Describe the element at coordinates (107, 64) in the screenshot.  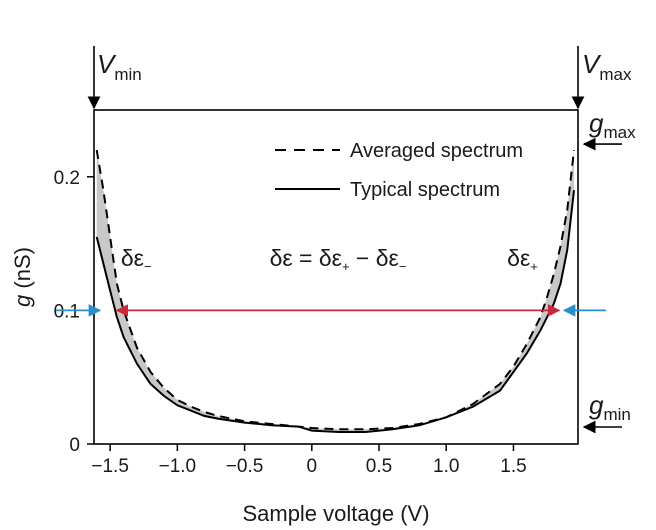
I see `vmin-var: V` at that location.